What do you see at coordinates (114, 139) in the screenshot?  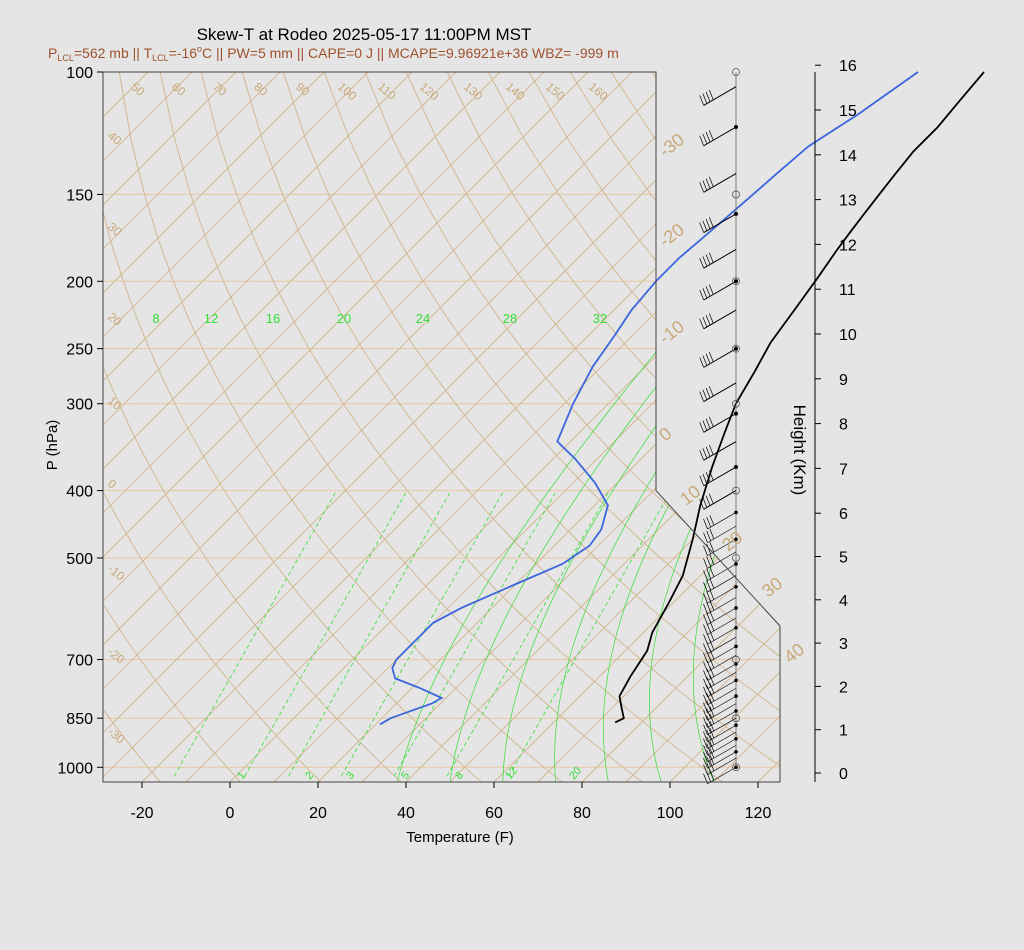 I see `dry-adiabat-left-label: 40` at bounding box center [114, 139].